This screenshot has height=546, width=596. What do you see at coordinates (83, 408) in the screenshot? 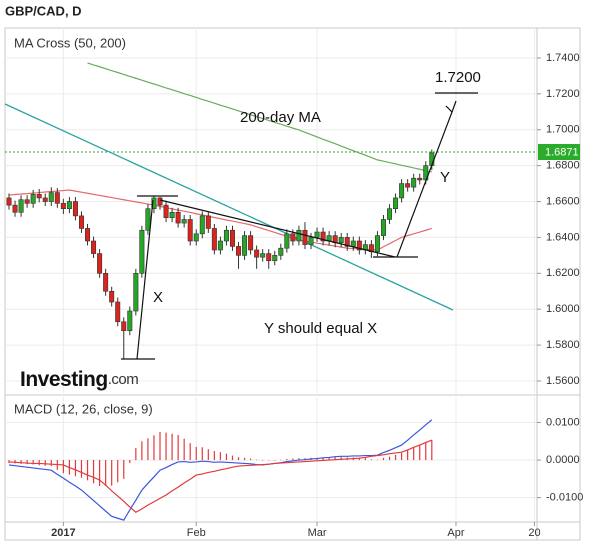
I see `macd-panel-title: MACD (12, 26, close, 9)` at bounding box center [83, 408].